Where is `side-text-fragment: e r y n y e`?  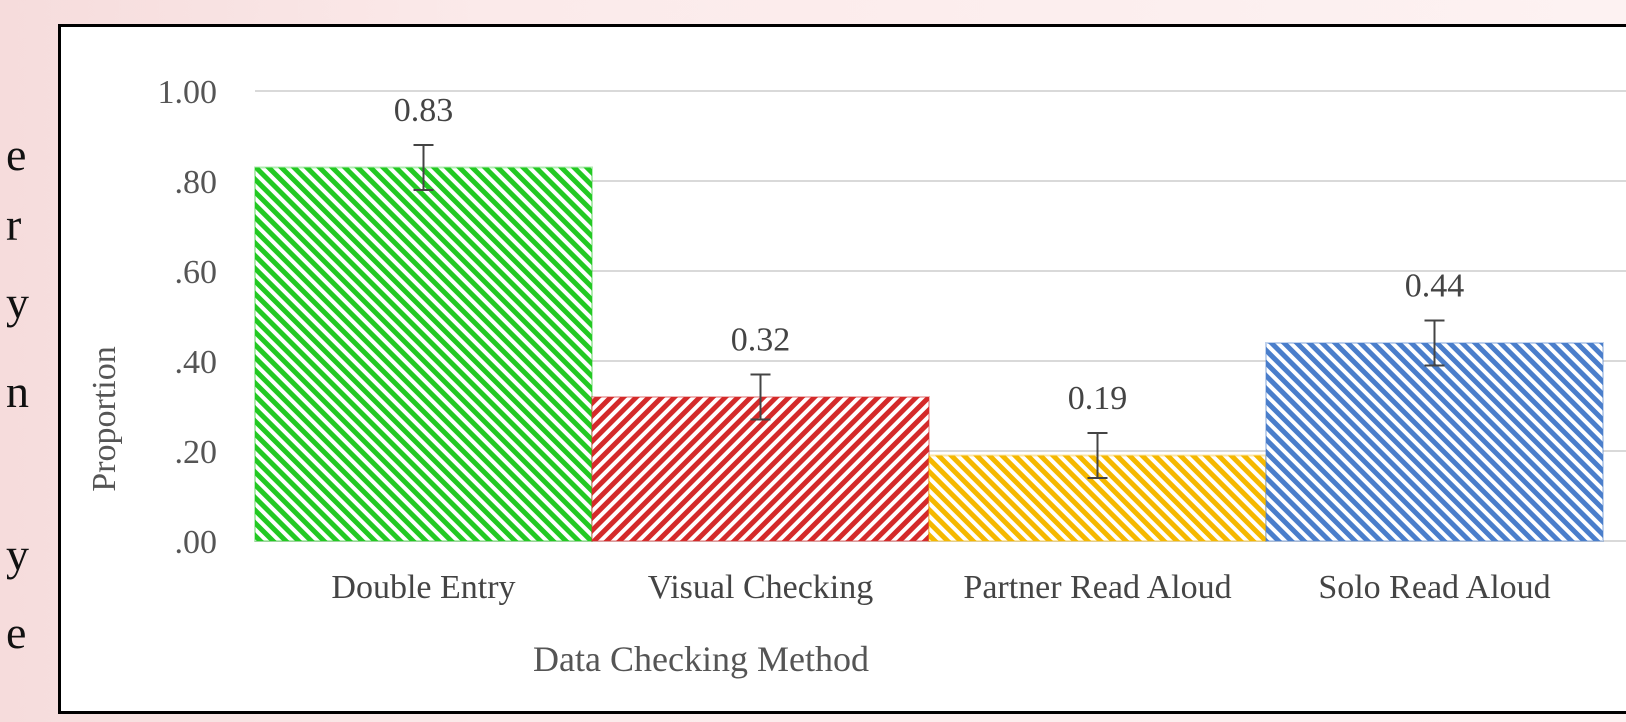 side-text-fragment: e r y n y e is located at coordinates (25, 347).